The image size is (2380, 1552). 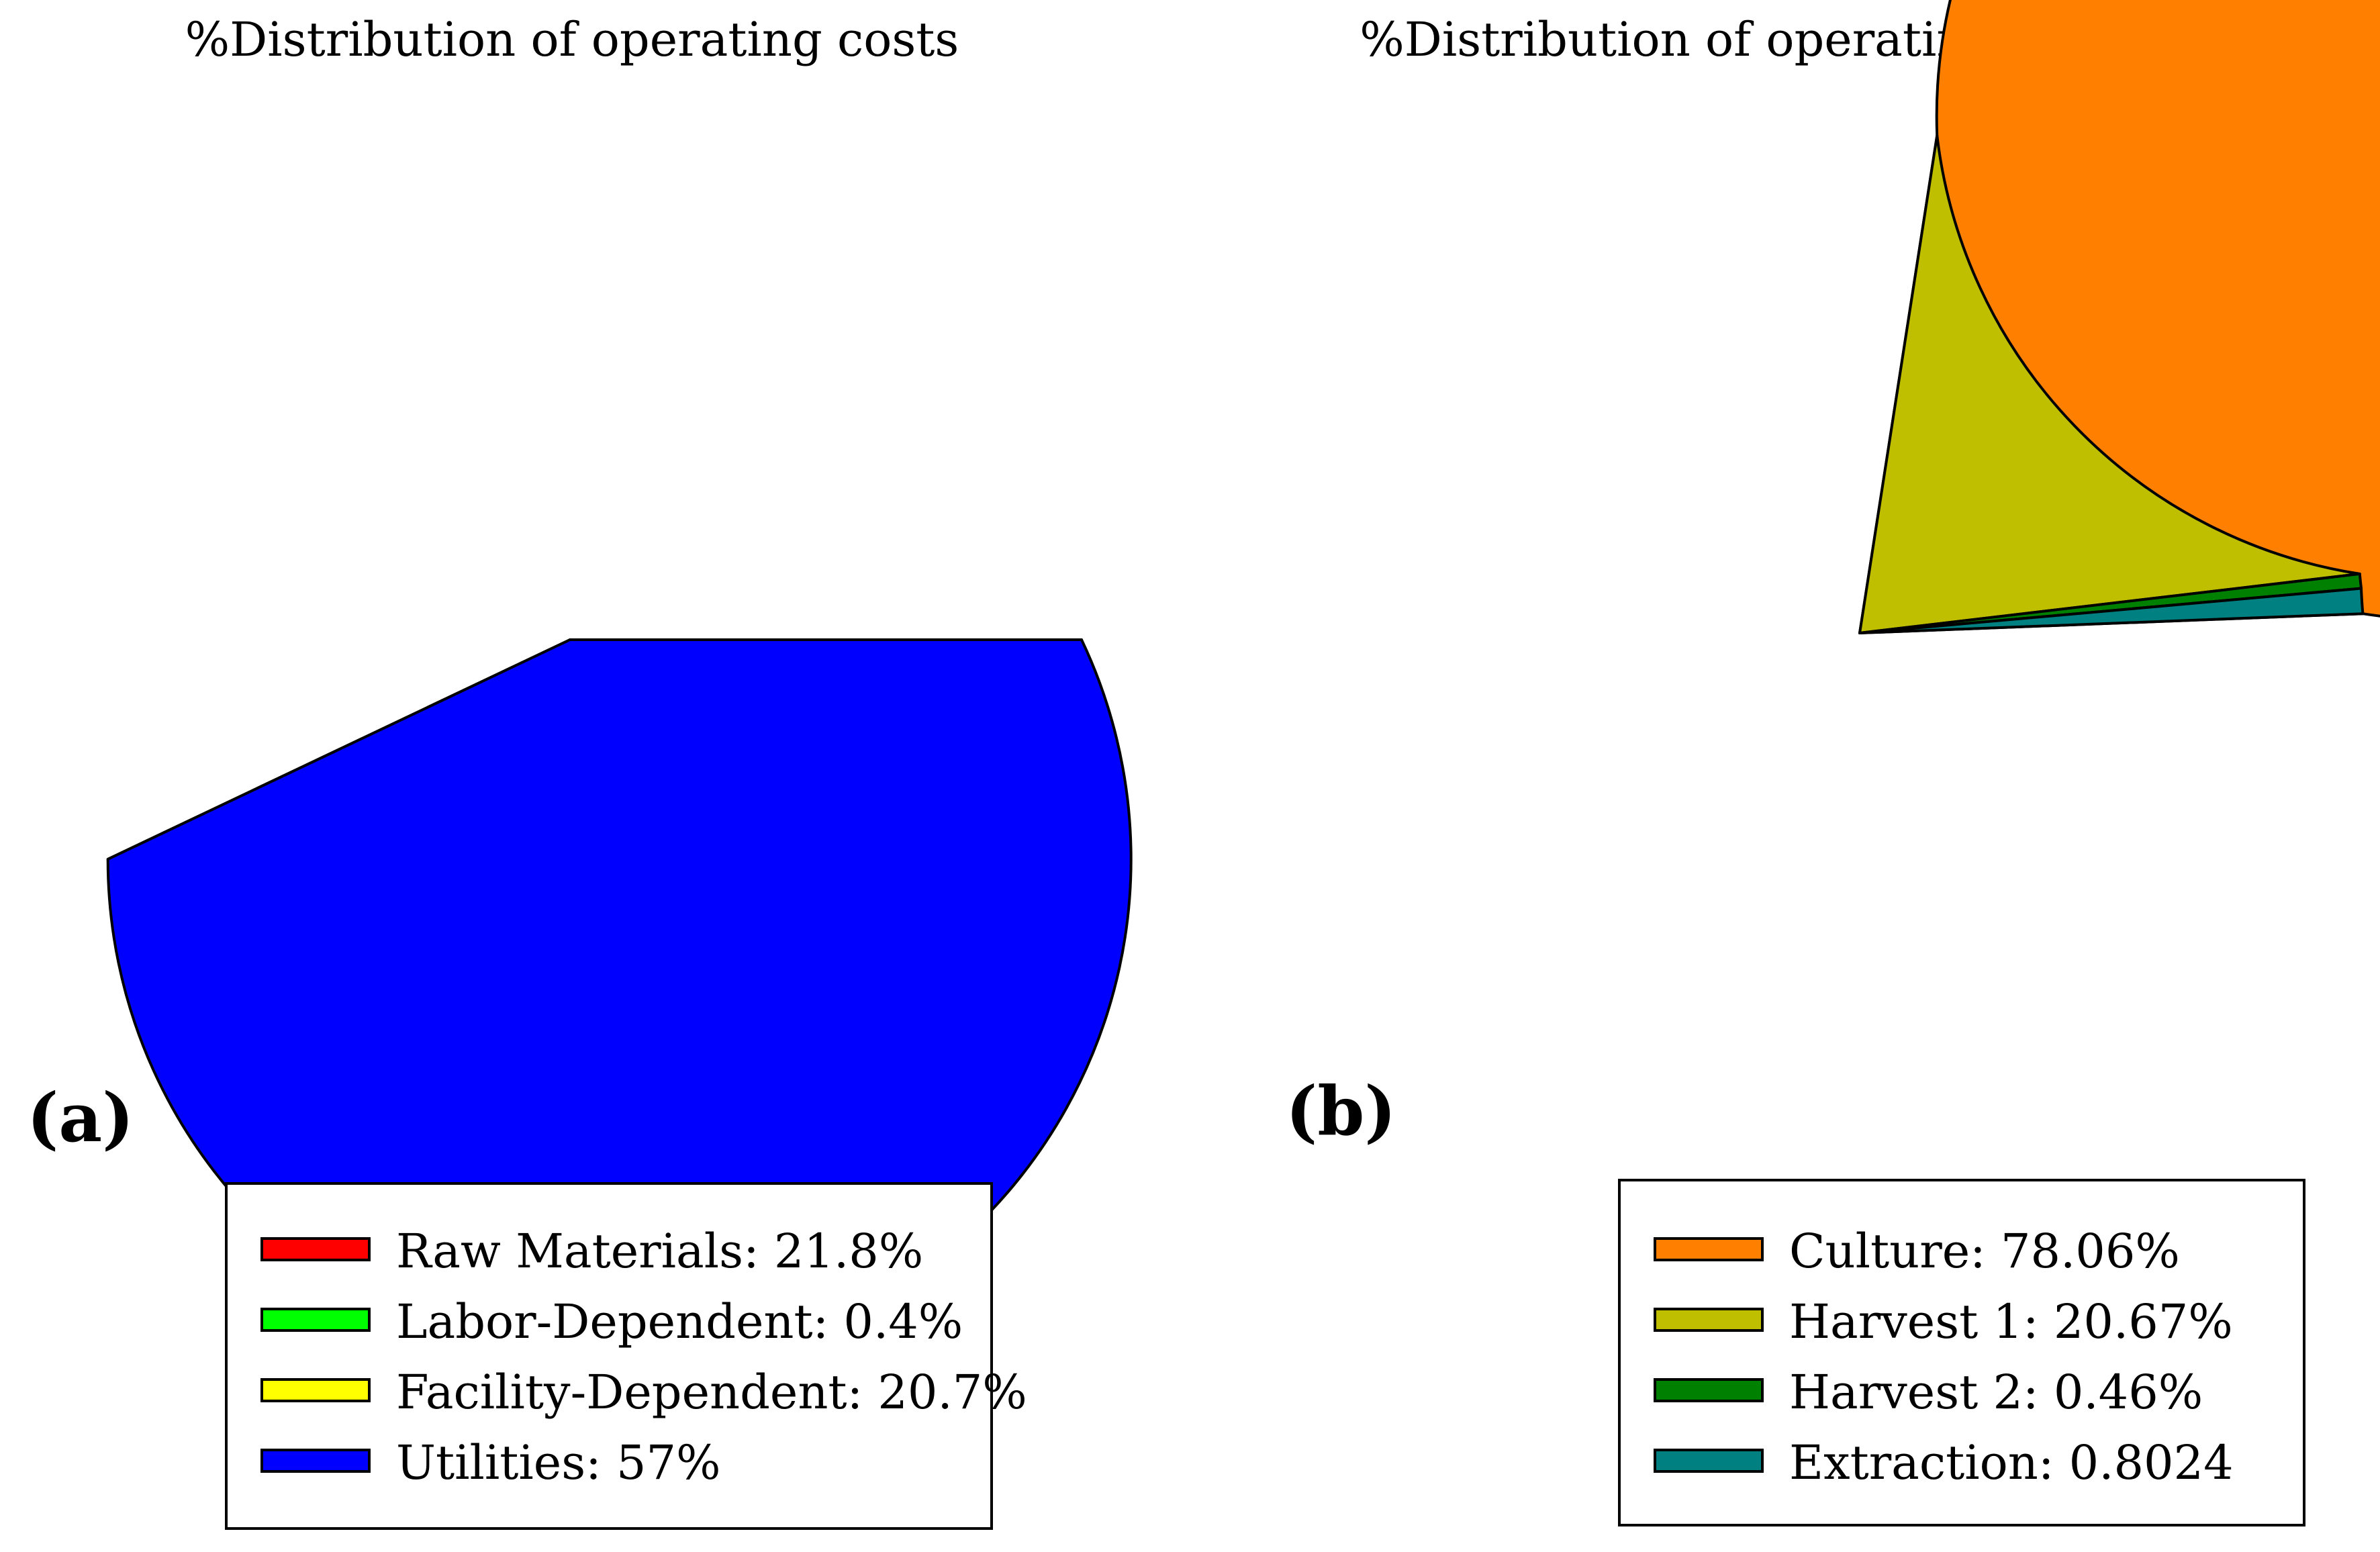 What do you see at coordinates (80, 1117) in the screenshot?
I see `chart-a-panel-label: (a)` at bounding box center [80, 1117].